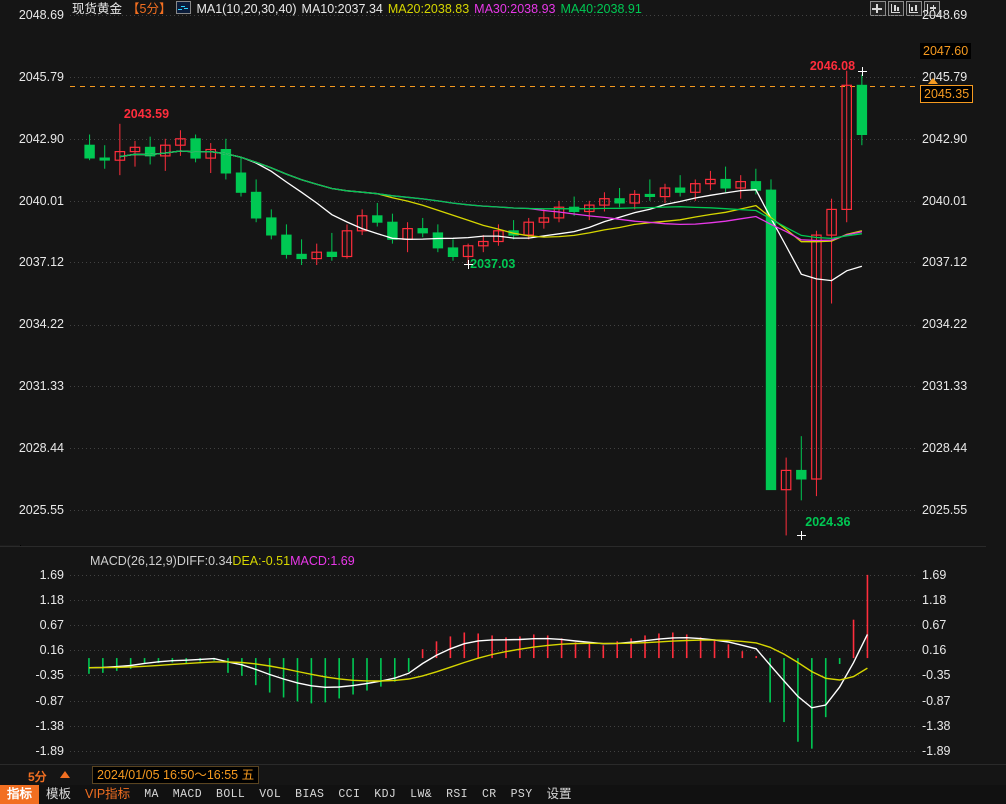  I want to click on ma-indicator-name: MA1(10,20,30,40), so click(246, 9).